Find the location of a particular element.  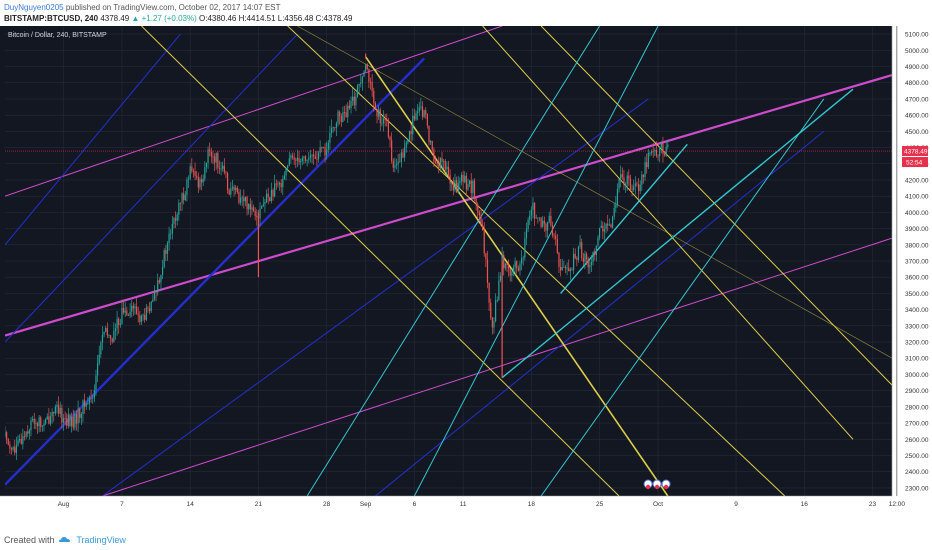

event-icon-dot is located at coordinates (648, 487).